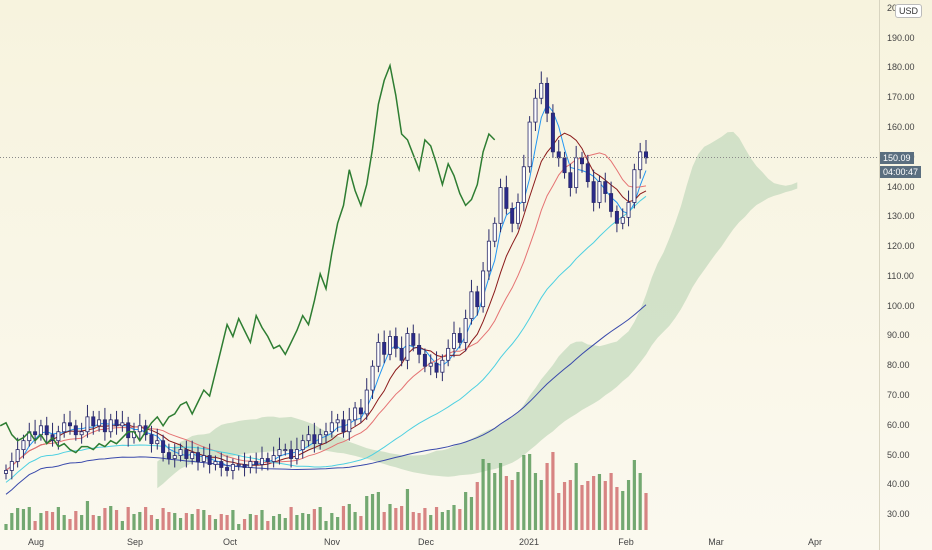 The height and width of the screenshot is (550, 932). I want to click on price-tick-label: 60.00, so click(898, 424).